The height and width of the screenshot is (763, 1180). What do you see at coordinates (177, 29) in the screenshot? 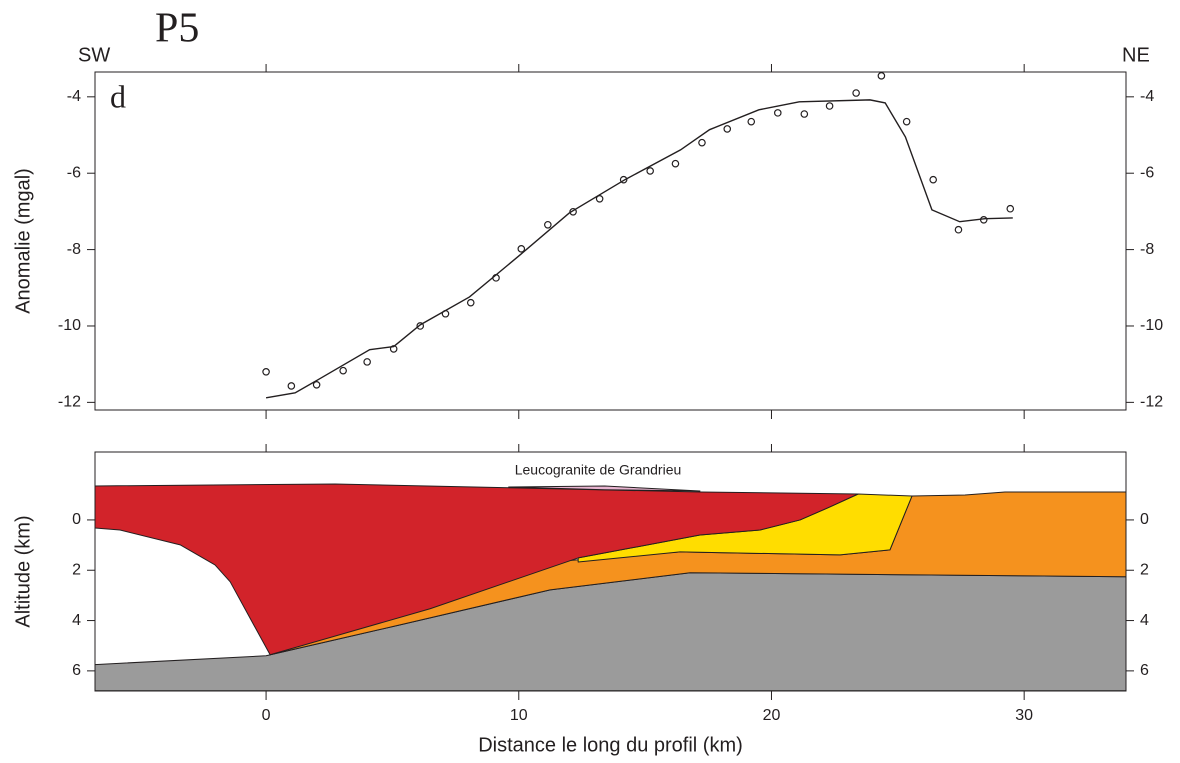
I see `figure-title: P5` at bounding box center [177, 29].